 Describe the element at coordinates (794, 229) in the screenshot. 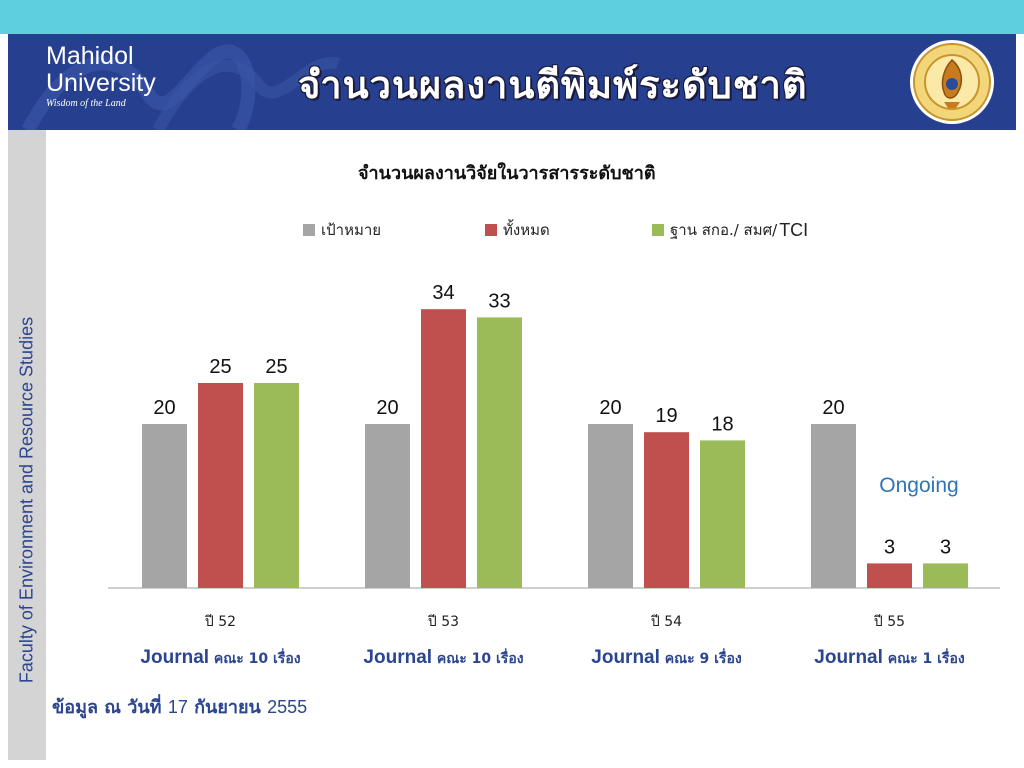

I see `legend-label-tci-suffix: TCI` at that location.